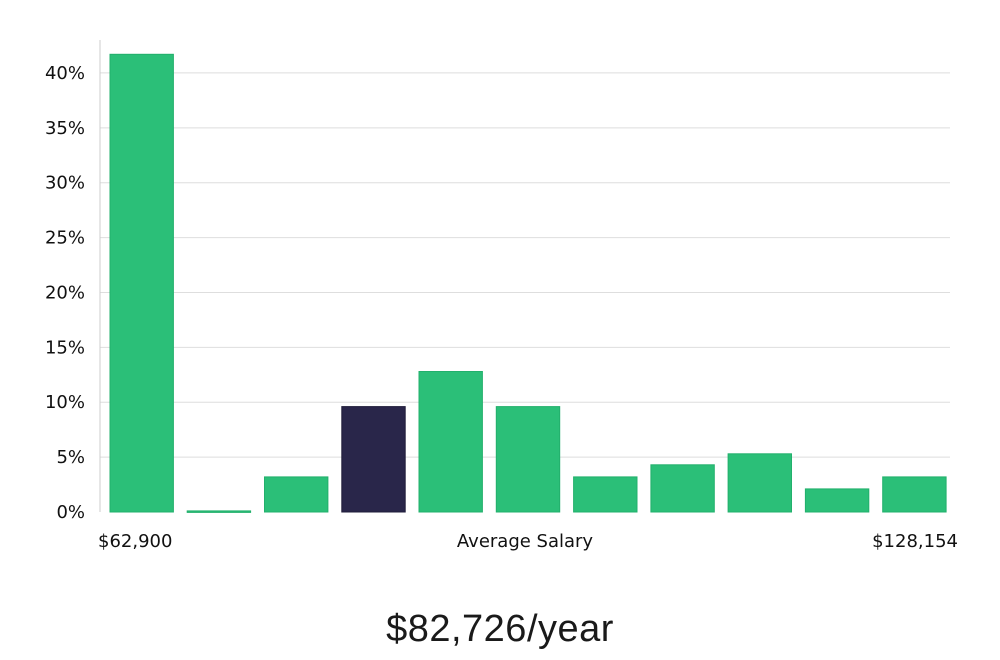  I want to click on y-tick-label: 20%, so click(65, 292).